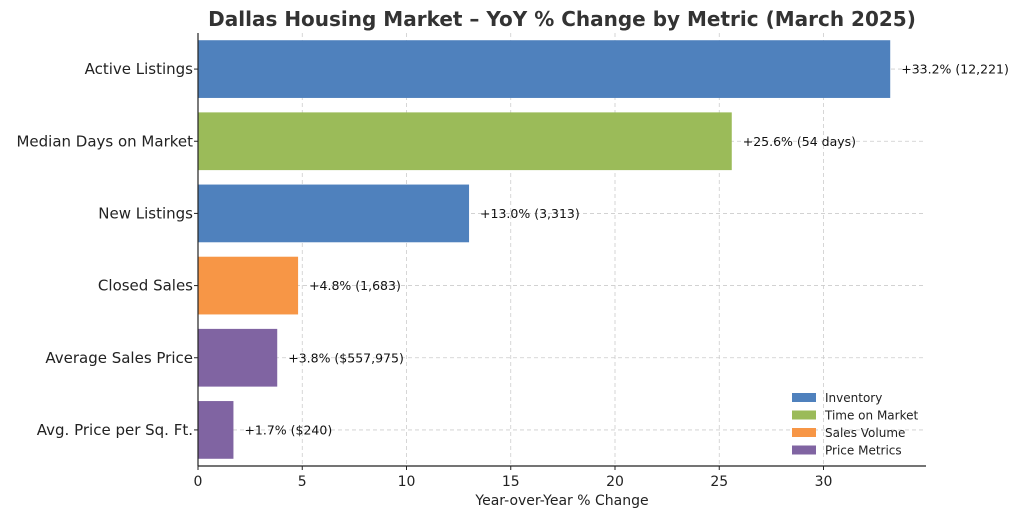 This screenshot has height=517, width=1024. What do you see at coordinates (139, 69) in the screenshot?
I see `y-tick-label: Active Listings` at bounding box center [139, 69].